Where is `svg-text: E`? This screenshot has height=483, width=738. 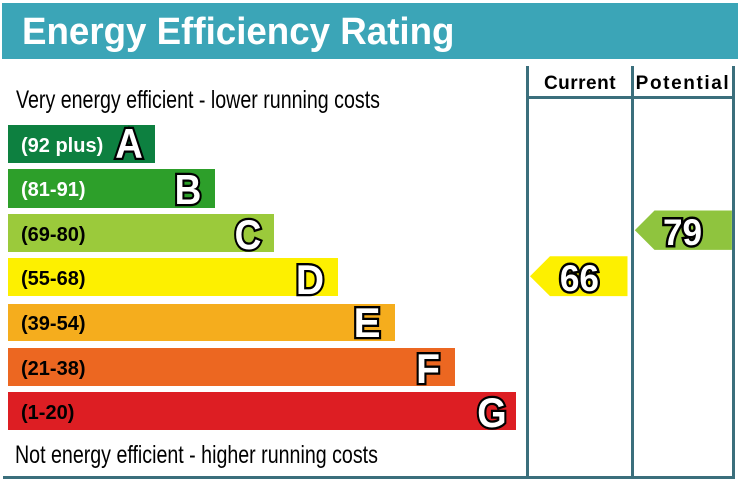 svg-text: E is located at coordinates (367, 321).